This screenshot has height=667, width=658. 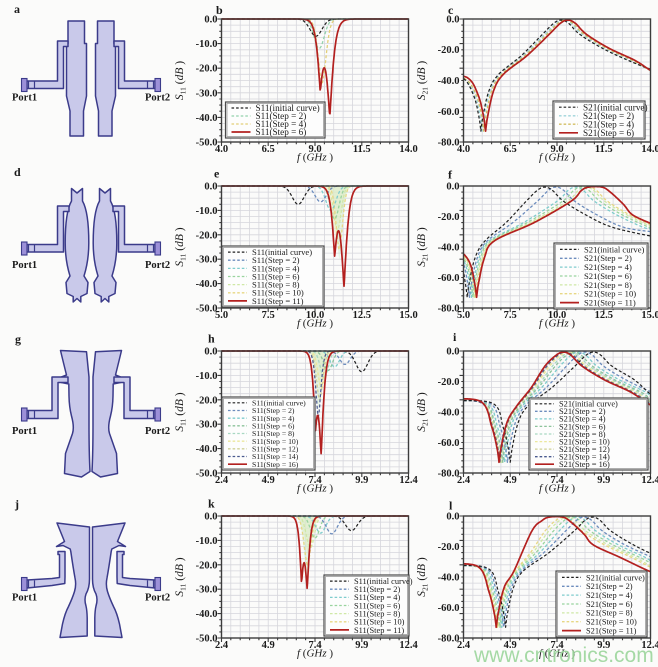 I want to click on svg-text: 5.0, so click(x=221, y=315).